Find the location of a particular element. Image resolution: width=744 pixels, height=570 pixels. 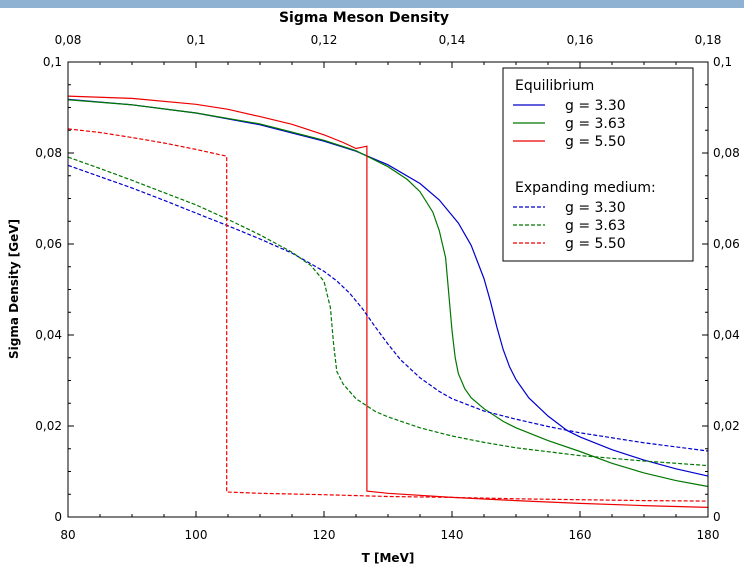

y-tick-label: 0,06 is located at coordinates (48, 244).